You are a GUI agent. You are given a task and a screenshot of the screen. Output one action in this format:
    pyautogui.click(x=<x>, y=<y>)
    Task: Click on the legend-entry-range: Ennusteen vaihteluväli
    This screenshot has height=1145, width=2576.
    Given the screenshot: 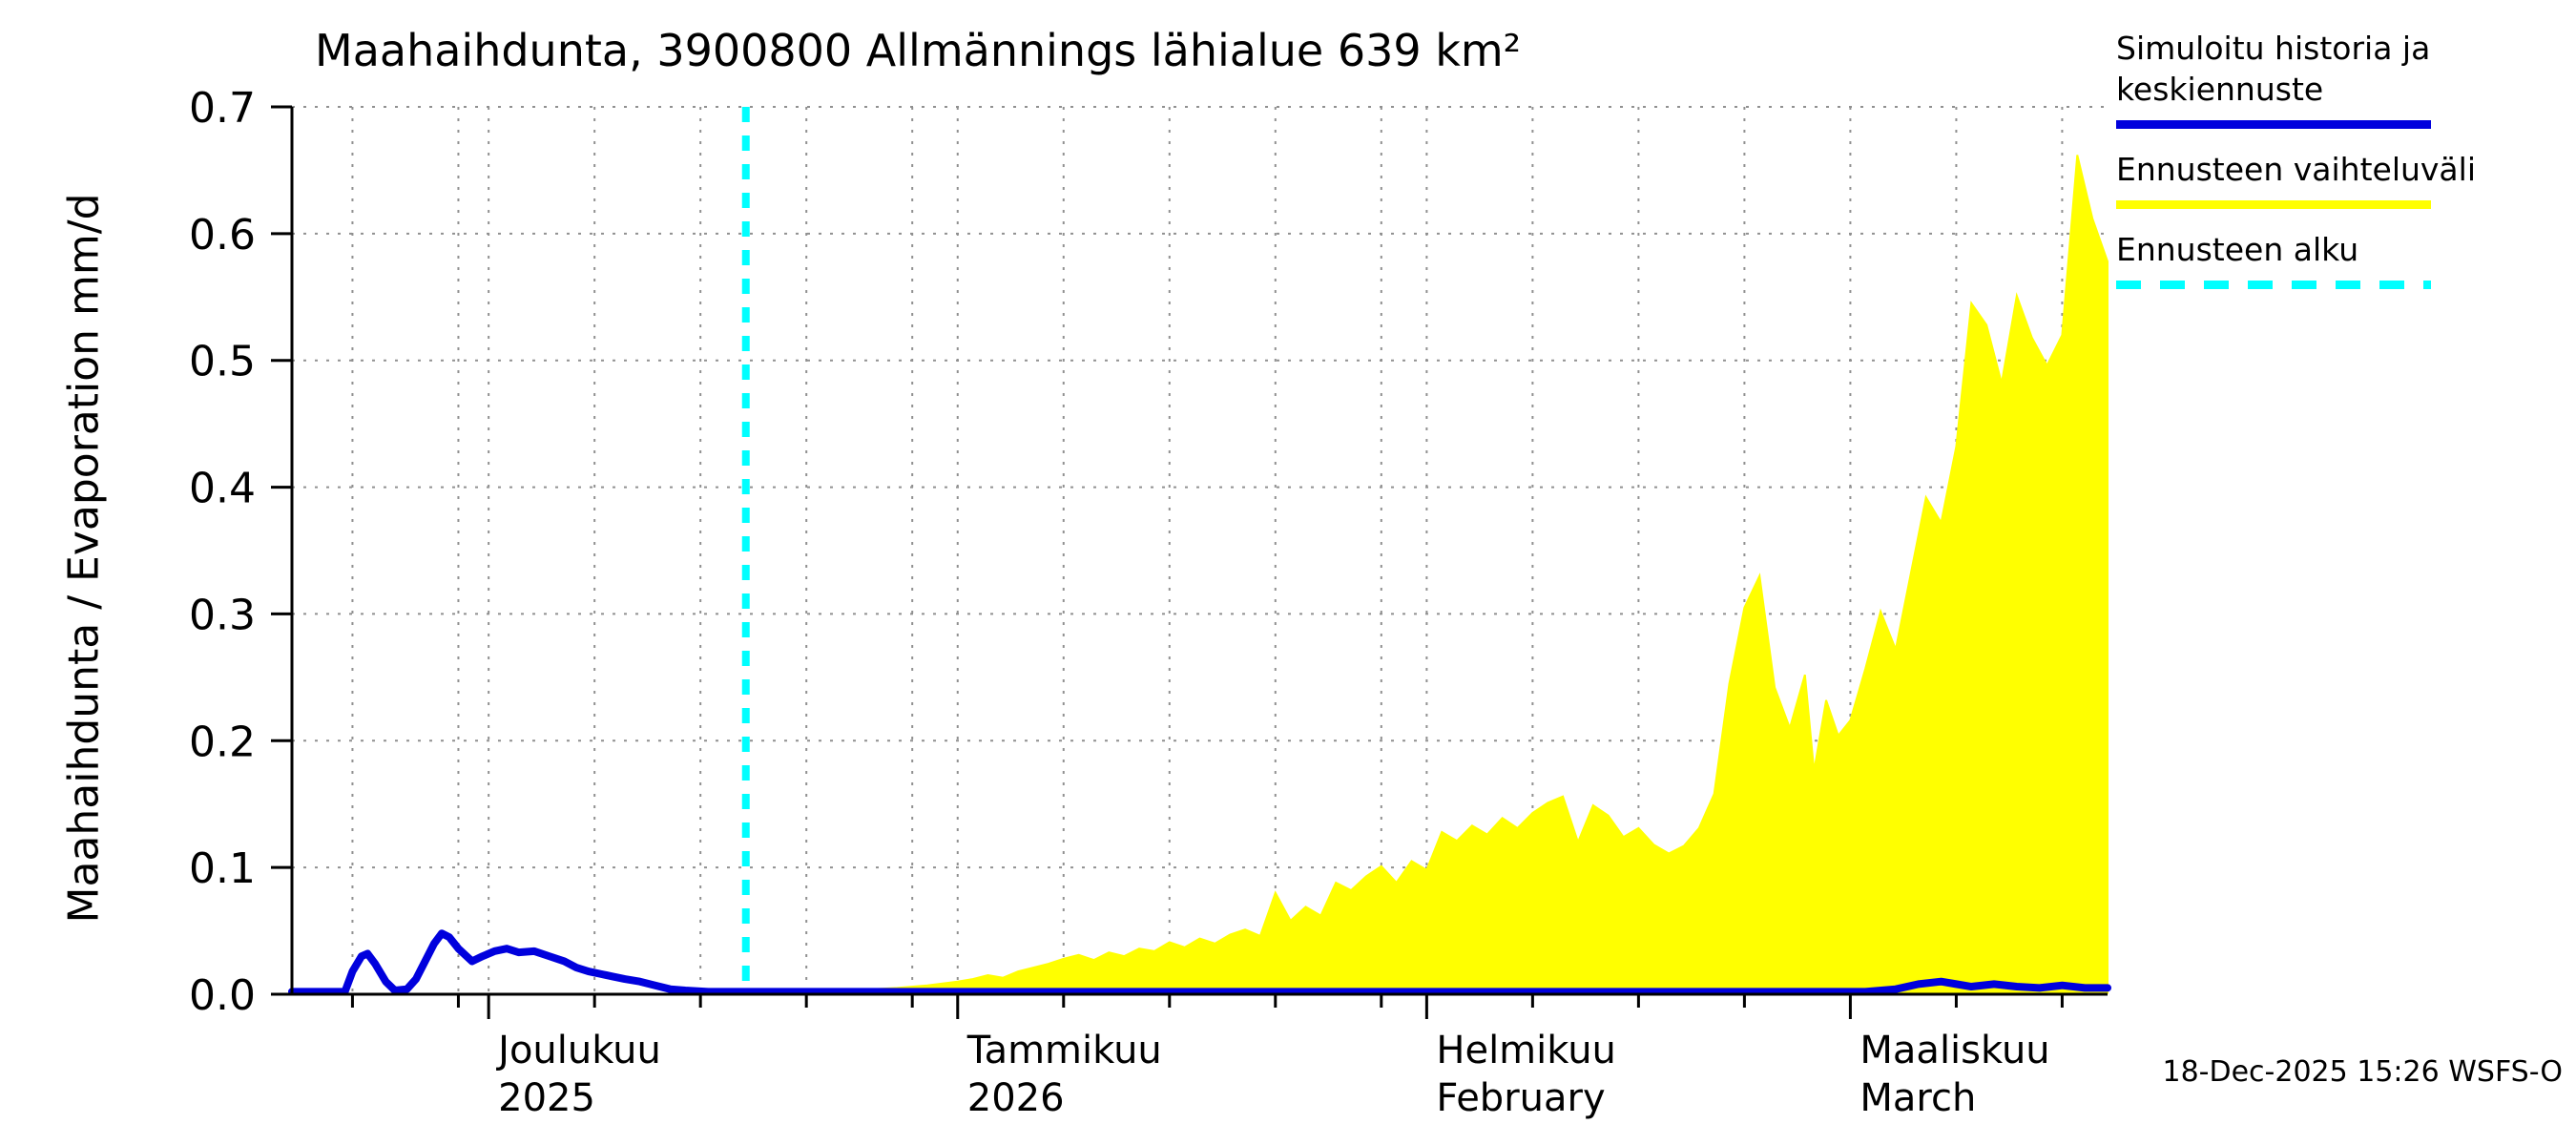 What is the action you would take?
    pyautogui.click(x=2340, y=179)
    